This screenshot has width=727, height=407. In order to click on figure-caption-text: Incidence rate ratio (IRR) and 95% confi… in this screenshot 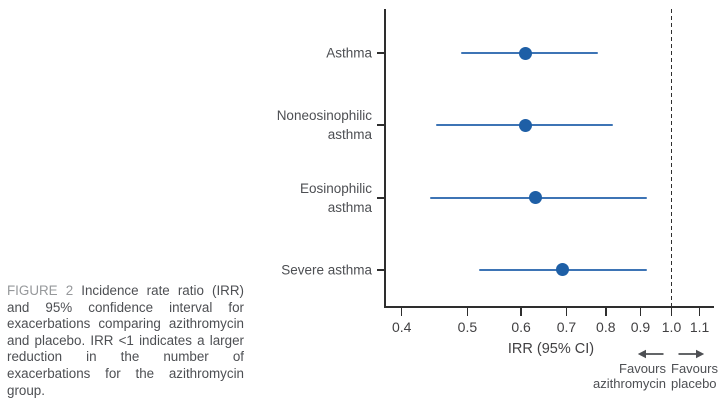, I will do `click(125, 340)`.